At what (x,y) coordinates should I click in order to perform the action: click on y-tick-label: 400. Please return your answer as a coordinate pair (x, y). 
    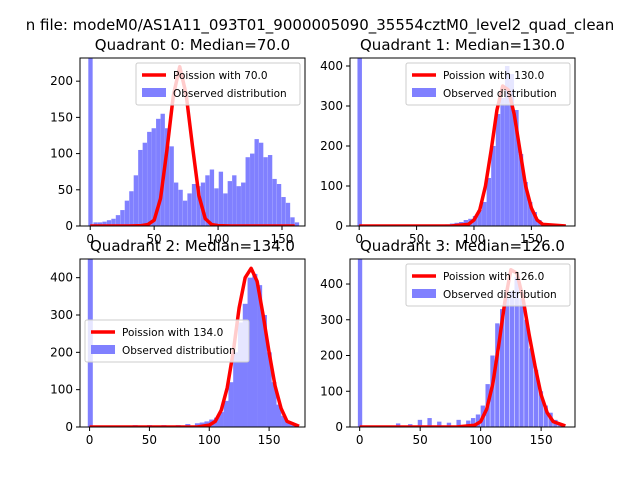
    Looking at the image, I should click on (61, 278).